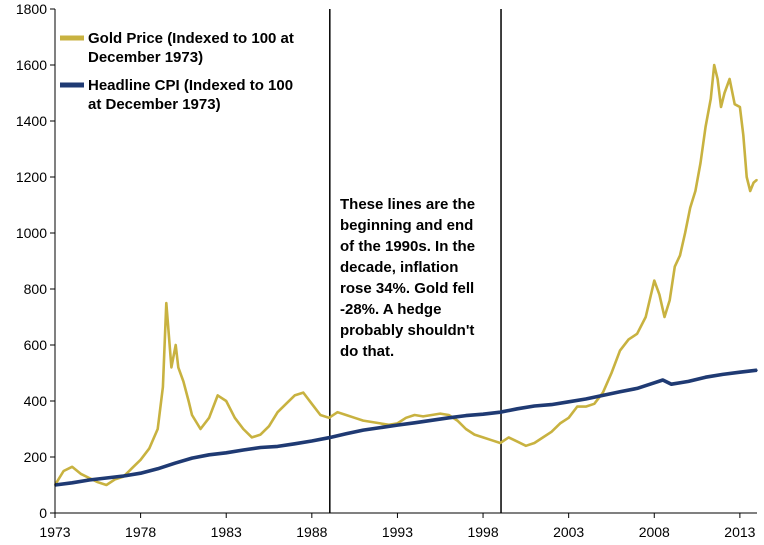 The image size is (764, 545). What do you see at coordinates (35, 261) in the screenshot?
I see `y-axis-ticks: 0 200 400 600 800 1000 1200 1400 1600 1800` at bounding box center [35, 261].